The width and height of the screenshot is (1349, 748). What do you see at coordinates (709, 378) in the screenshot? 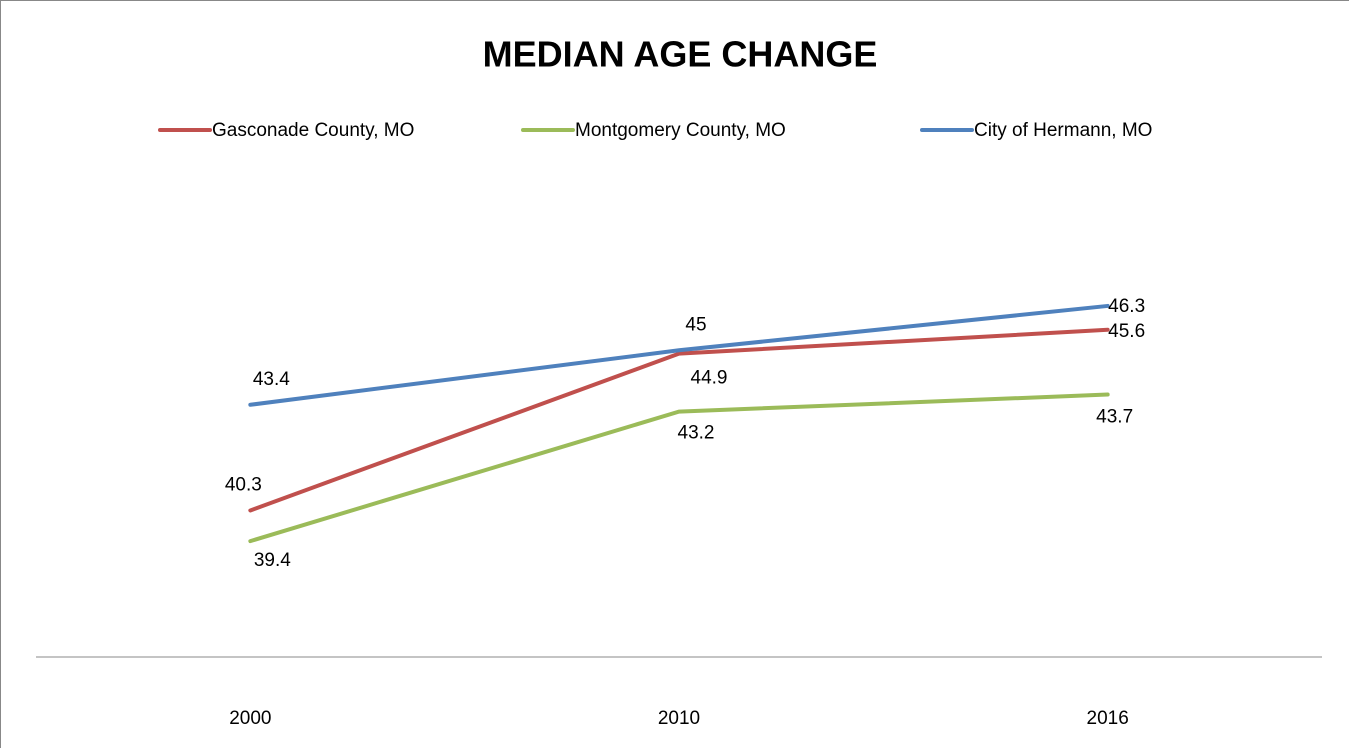
I see `data-label: 44.9` at bounding box center [709, 378].